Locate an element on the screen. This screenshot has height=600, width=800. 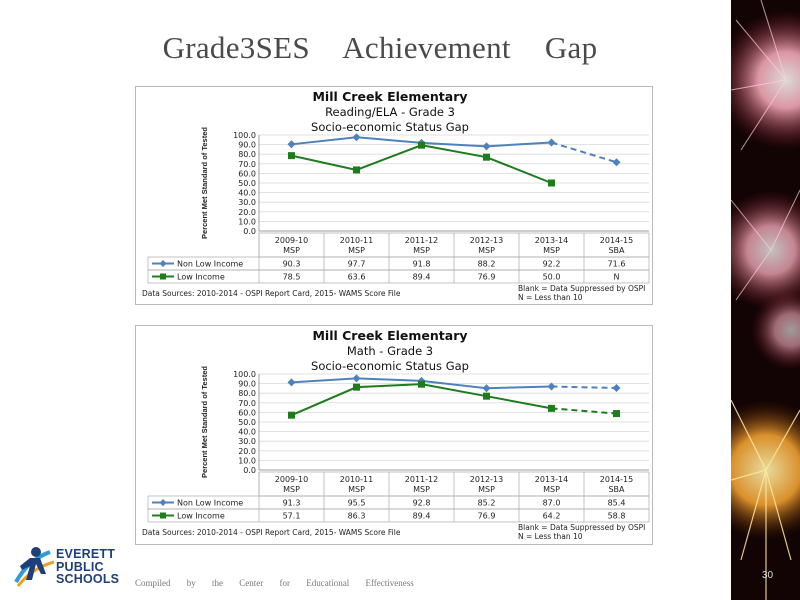
data-label: 86.3 is located at coordinates (357, 516).